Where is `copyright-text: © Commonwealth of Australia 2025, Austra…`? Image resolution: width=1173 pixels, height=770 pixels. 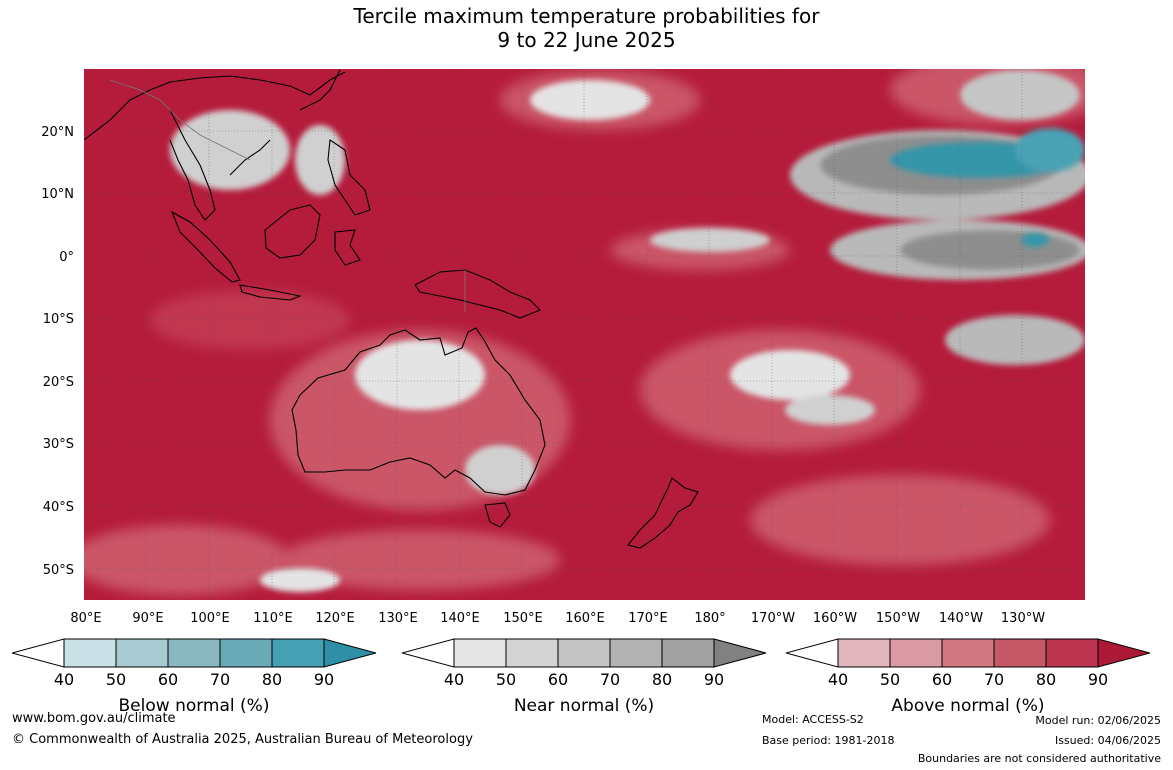 copyright-text: © Commonwealth of Australia 2025, Austra… is located at coordinates (242, 739).